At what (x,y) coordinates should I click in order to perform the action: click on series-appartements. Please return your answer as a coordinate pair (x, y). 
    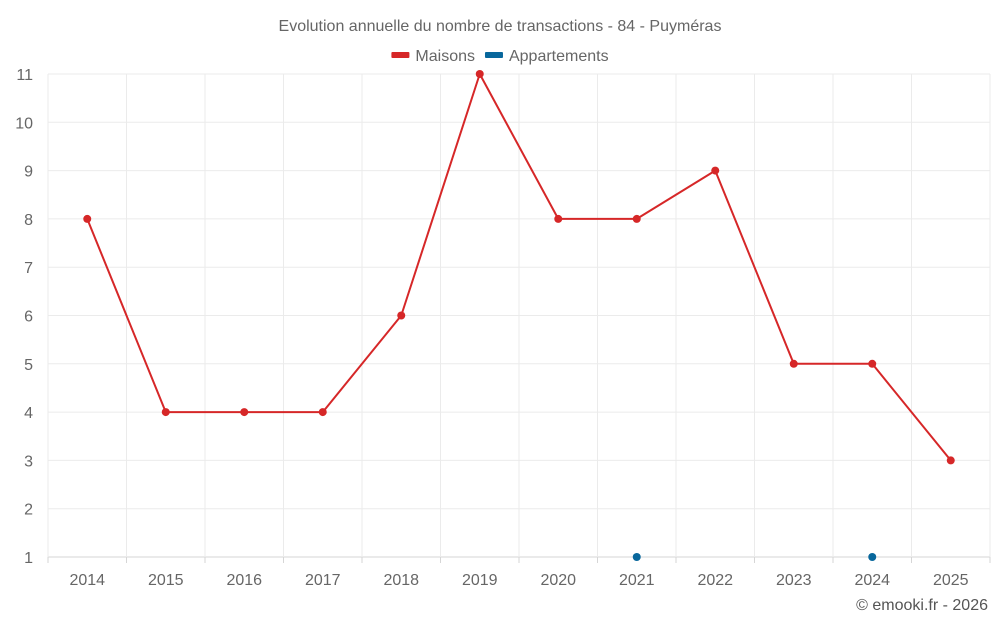
    Looking at the image, I should click on (754, 557).